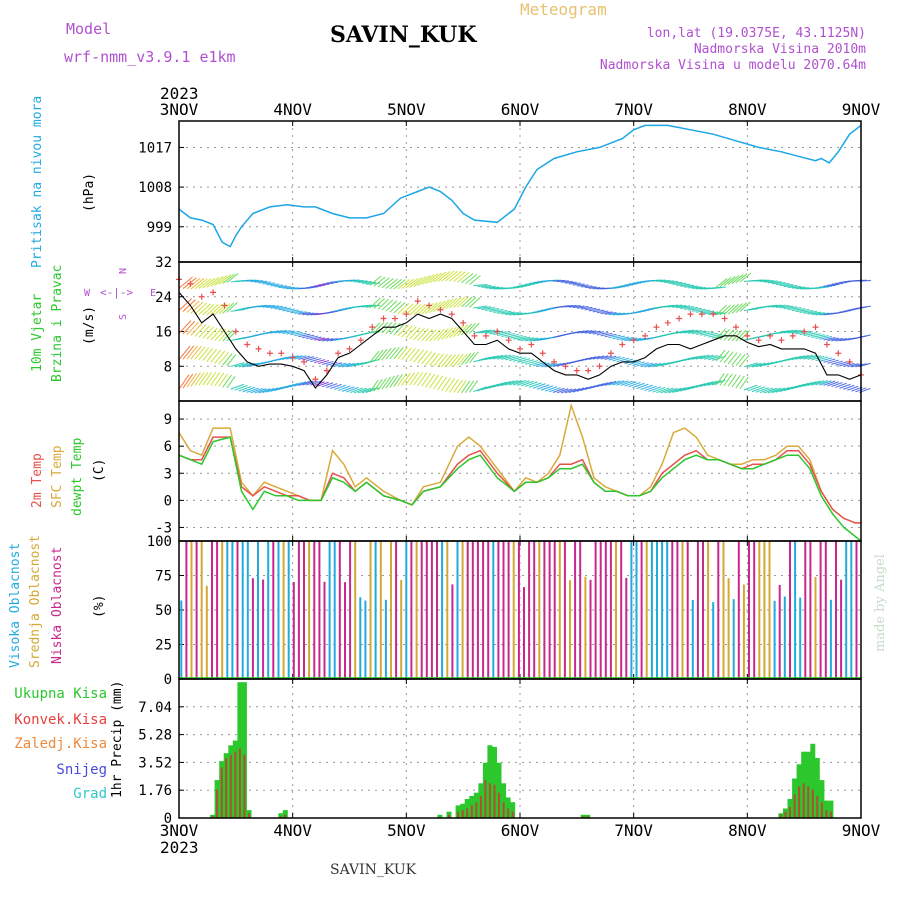 The width and height of the screenshot is (900, 900). I want to click on y-tick-label: 3, so click(168, 474).